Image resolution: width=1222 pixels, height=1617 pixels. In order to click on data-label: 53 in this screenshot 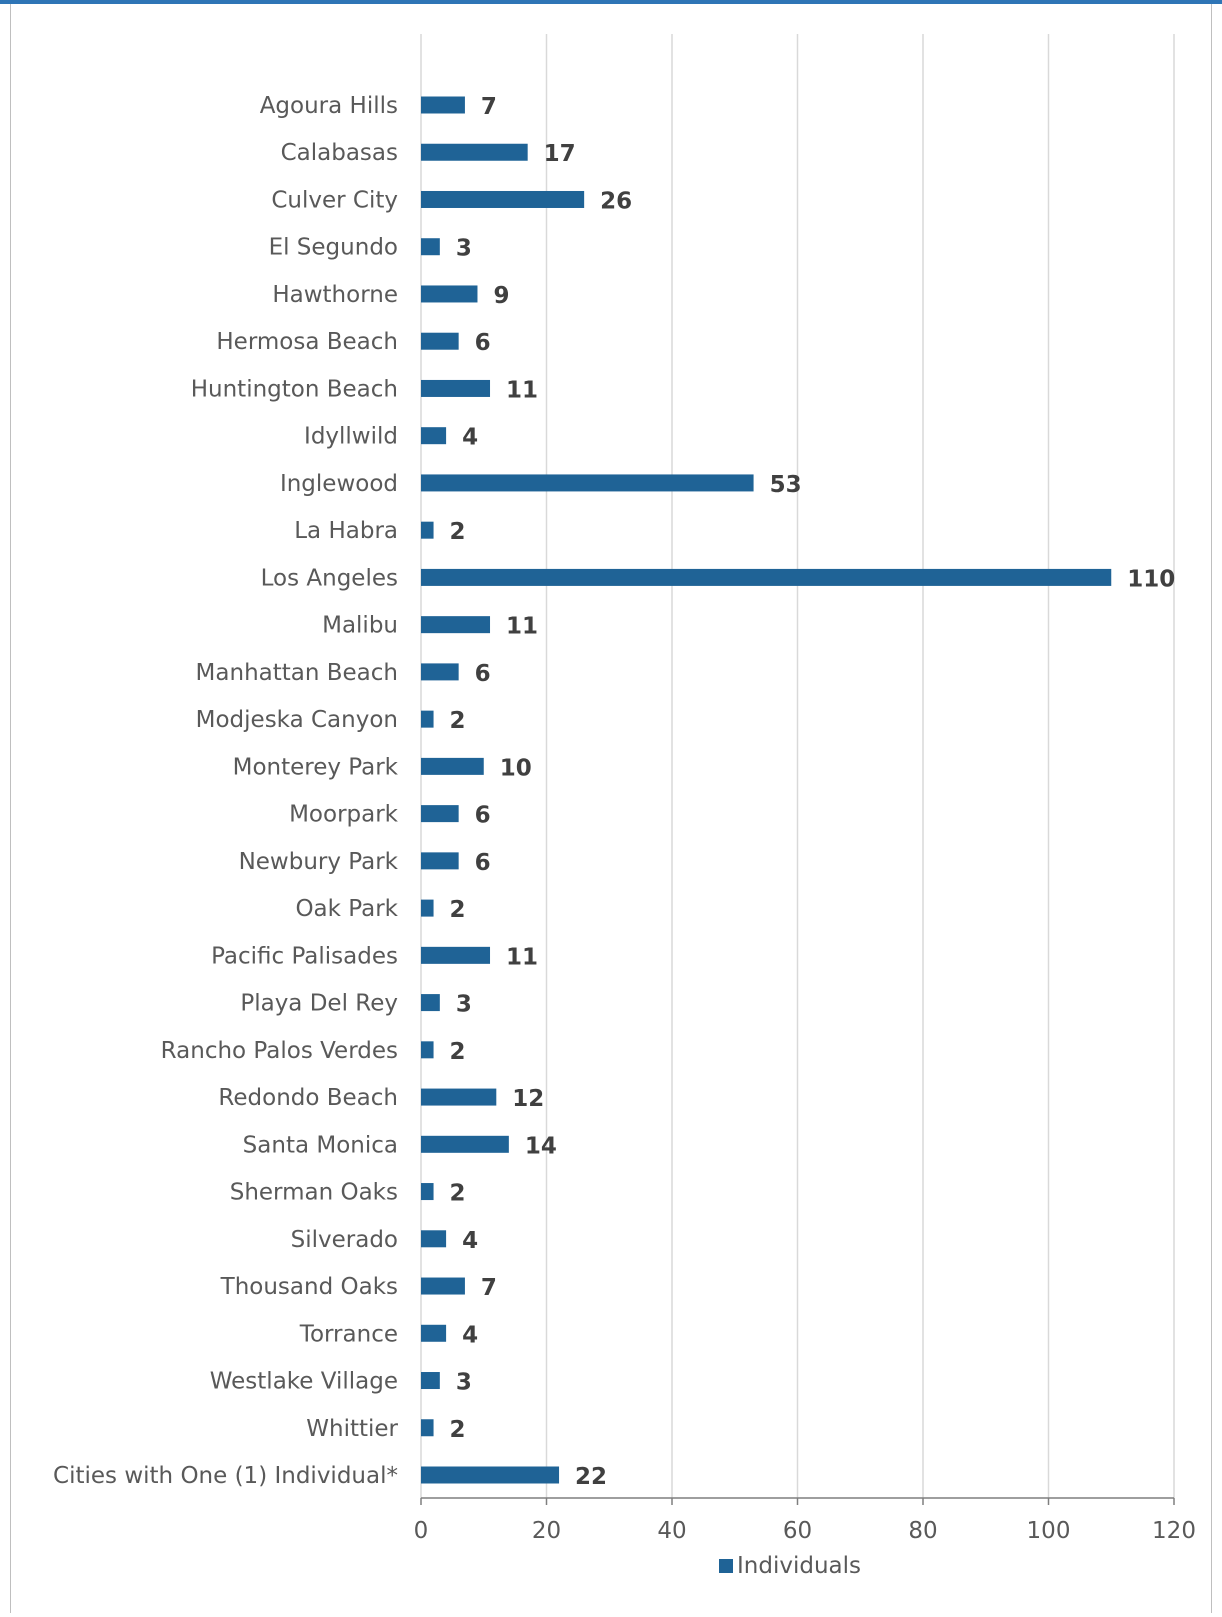, I will do `click(786, 485)`.